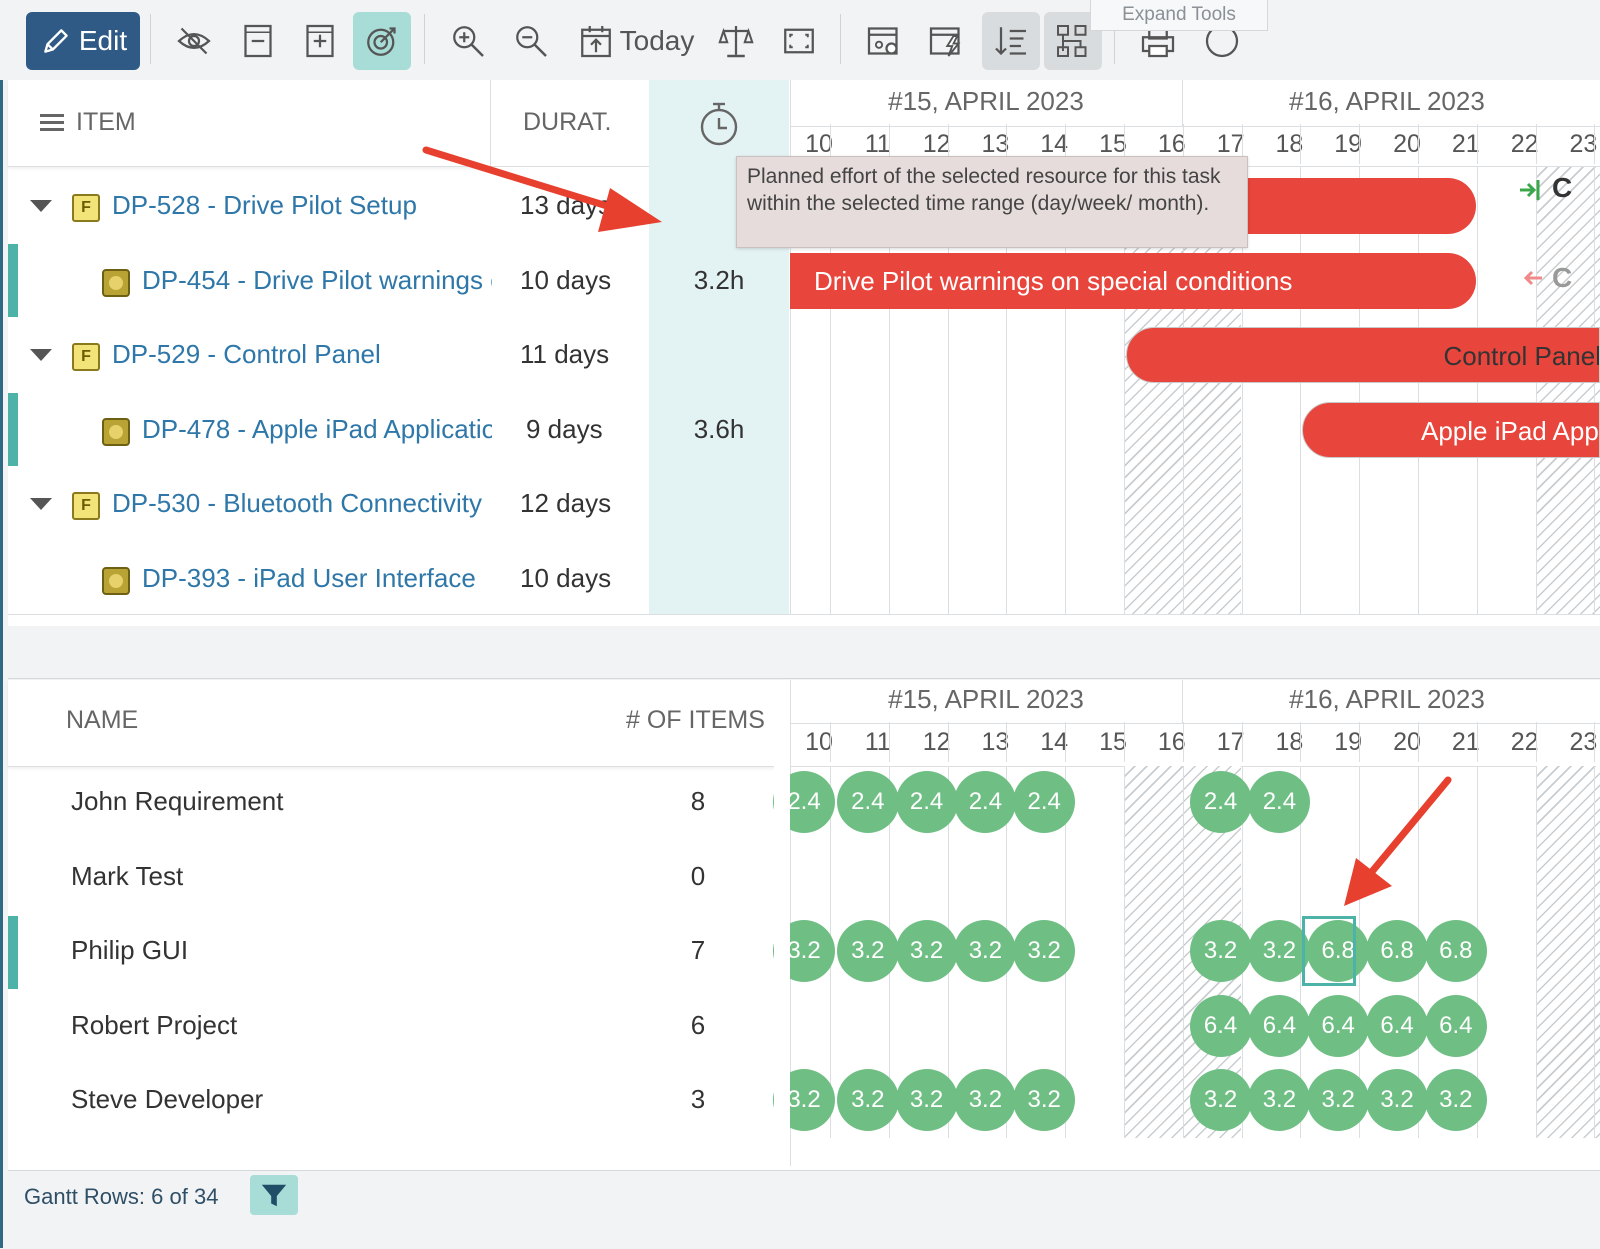 This screenshot has width=1600, height=1249. Describe the element at coordinates (194, 41) in the screenshot. I see `hide-button` at that location.